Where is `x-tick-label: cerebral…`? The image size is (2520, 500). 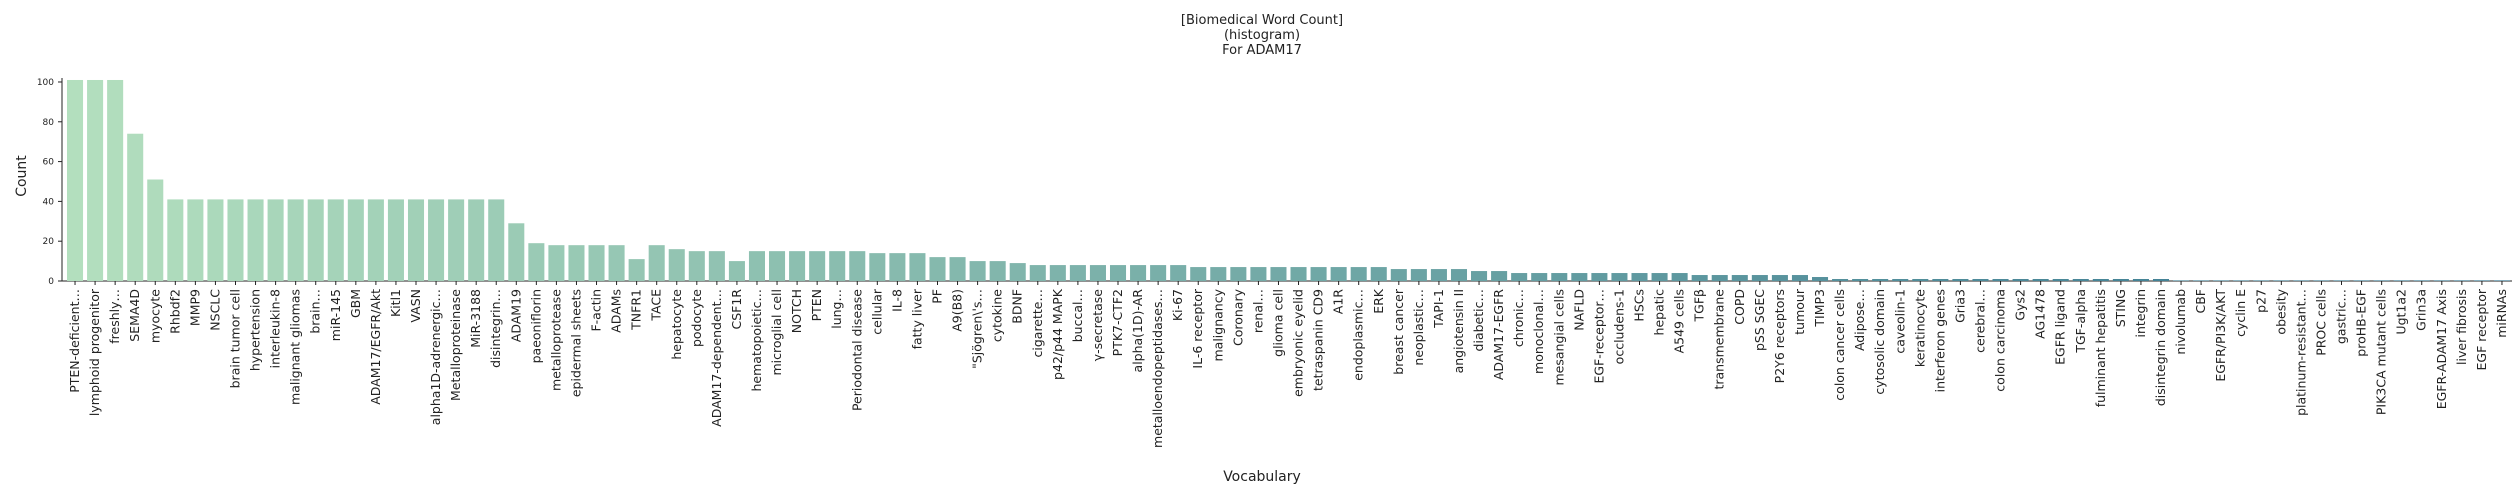
x-tick-label: cerebral… is located at coordinates (1979, 321).